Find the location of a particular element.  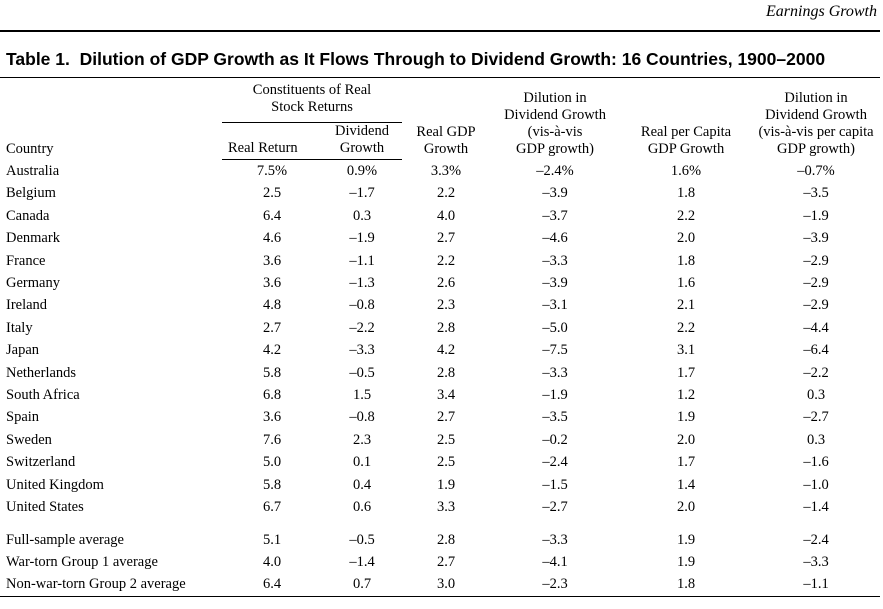

table-row: United States 6.7 0.6 3.3 –2.7 2.0 –1.4 is located at coordinates (440, 507).